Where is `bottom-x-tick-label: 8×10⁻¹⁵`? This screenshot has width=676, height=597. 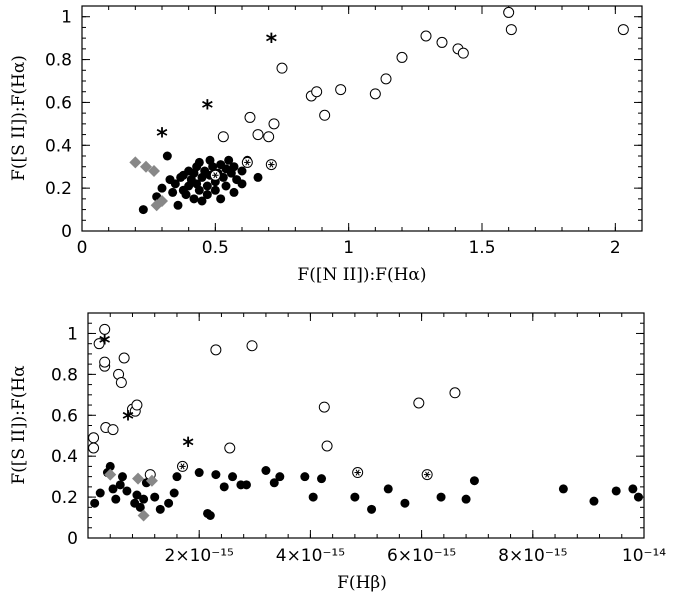 bottom-x-tick-label: 8×10⁻¹⁵ is located at coordinates (532, 556).